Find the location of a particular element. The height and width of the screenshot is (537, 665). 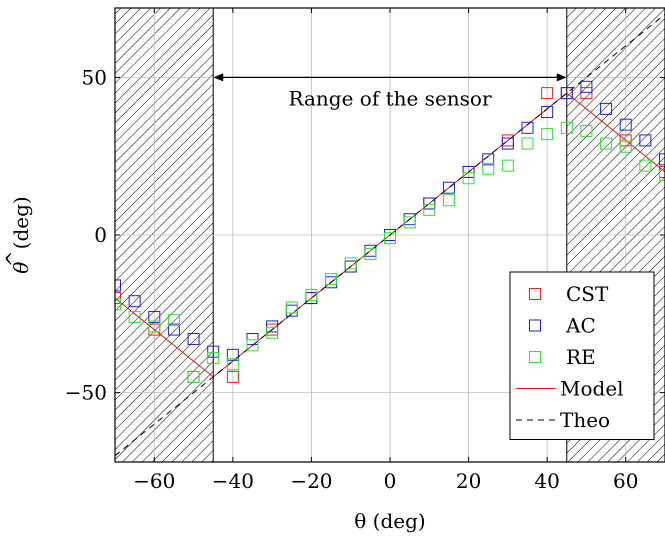

y-axis-label: θ (deg) ^ is located at coordinates (17, 234).